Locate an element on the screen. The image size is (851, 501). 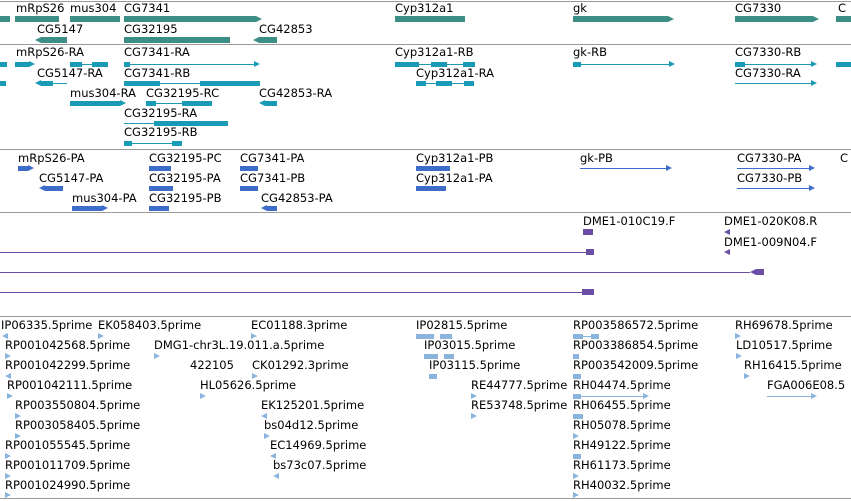
polypeptide-label: CG7341-PB is located at coordinates (273, 178).